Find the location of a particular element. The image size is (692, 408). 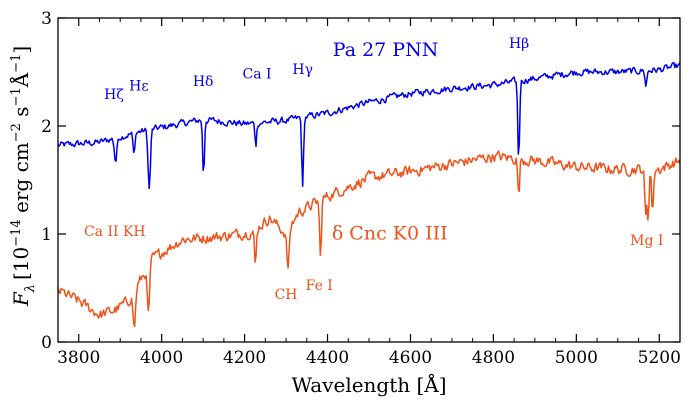

annotation-label: Fe I is located at coordinates (319, 286).